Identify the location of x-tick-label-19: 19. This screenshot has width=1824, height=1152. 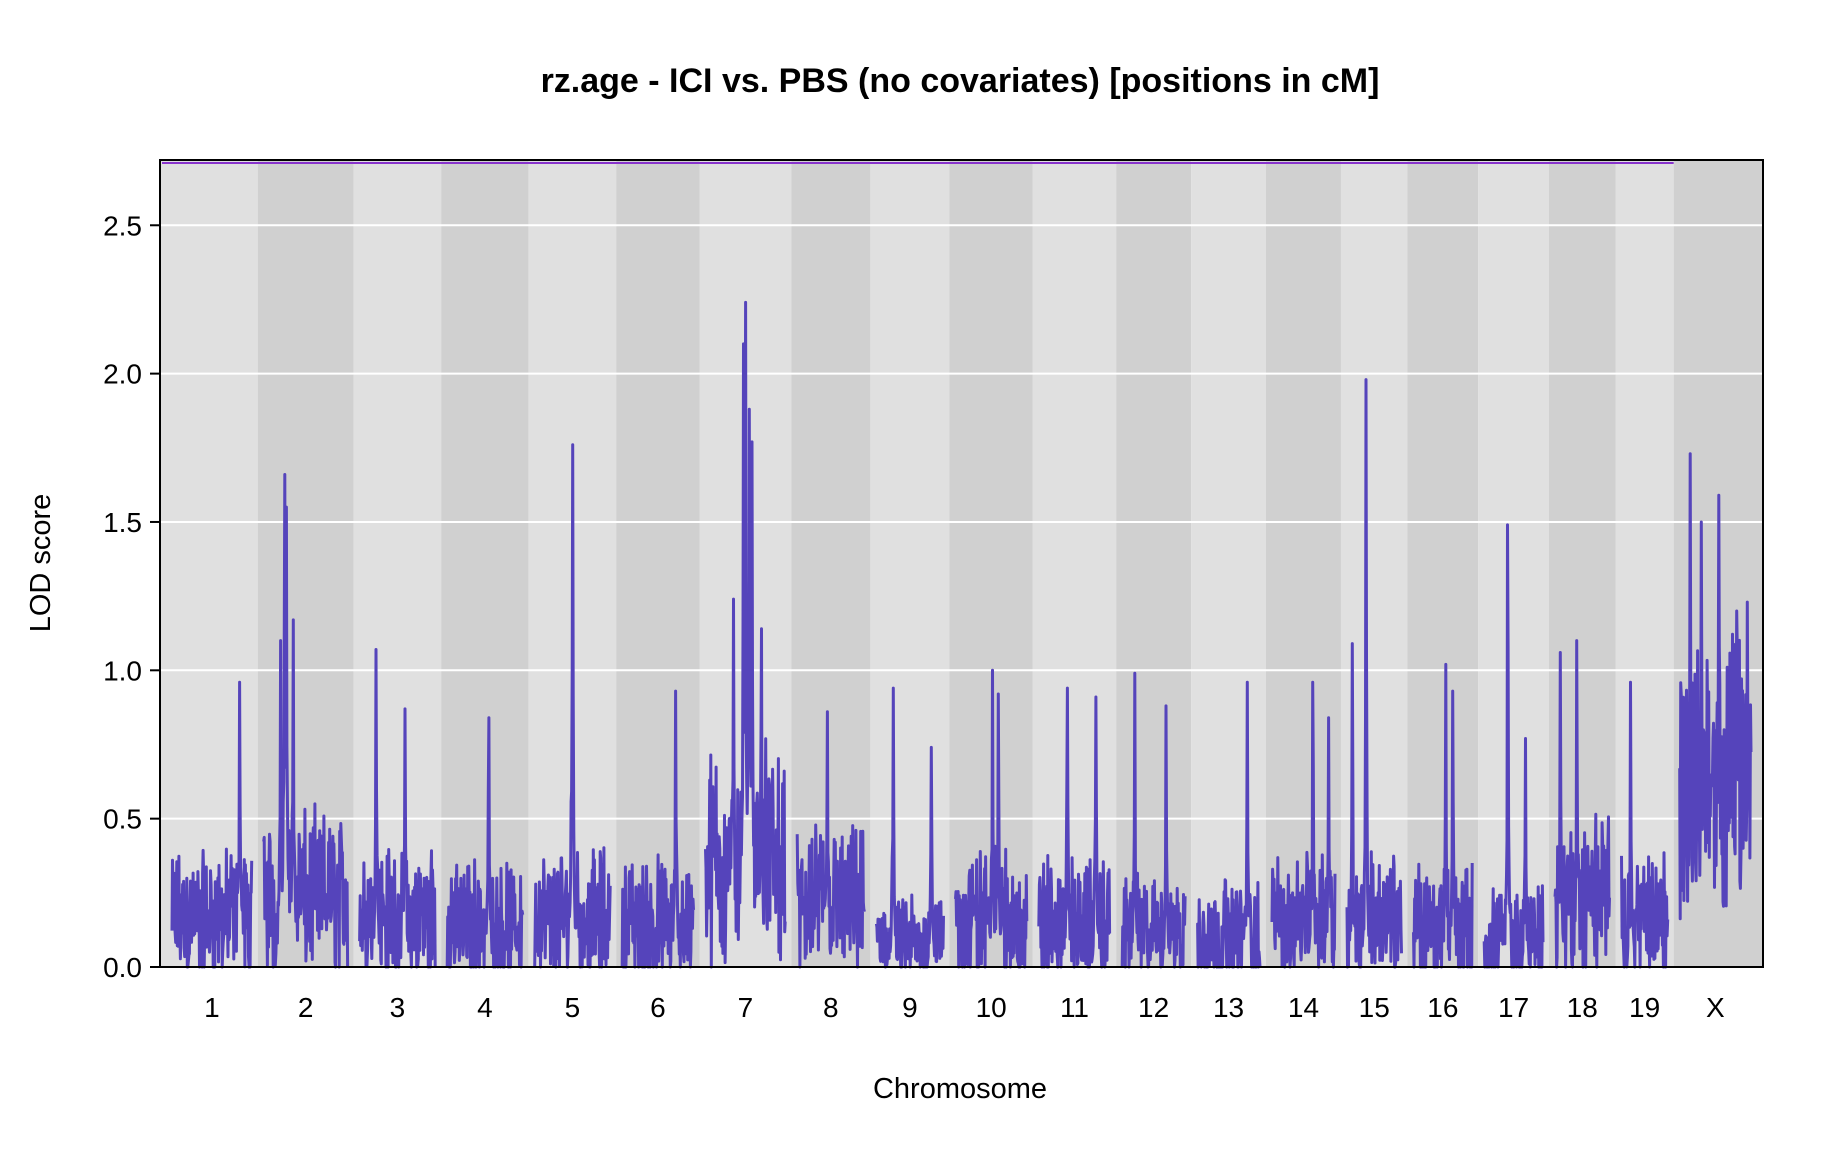
(1644, 1007).